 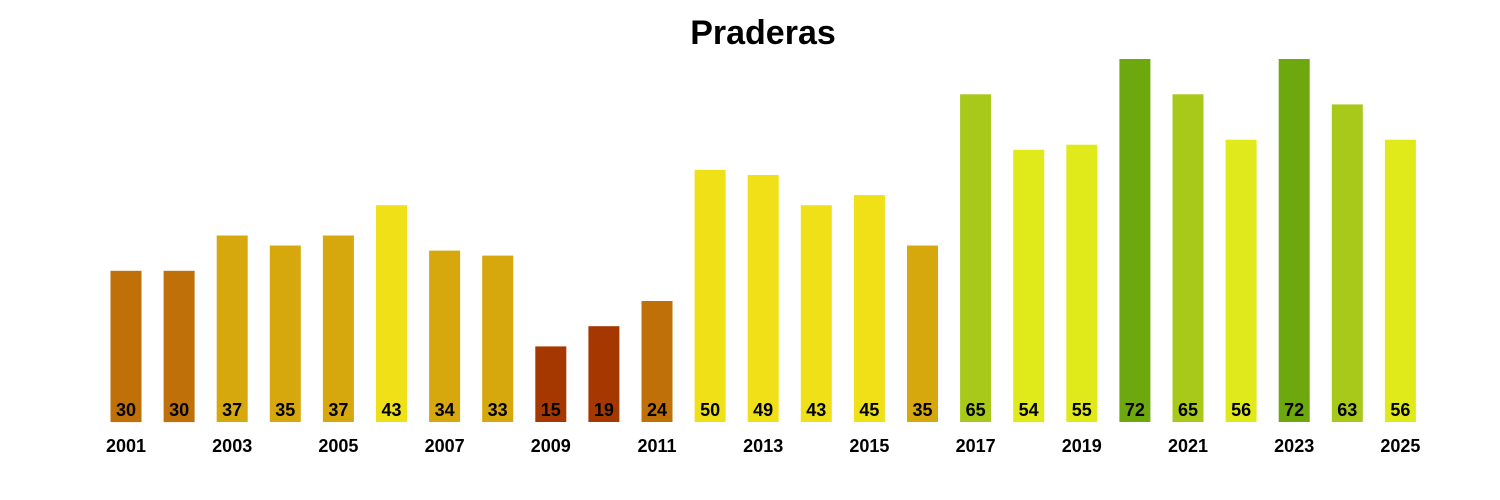 I want to click on value-label-2021: 65, so click(x=1188, y=410).